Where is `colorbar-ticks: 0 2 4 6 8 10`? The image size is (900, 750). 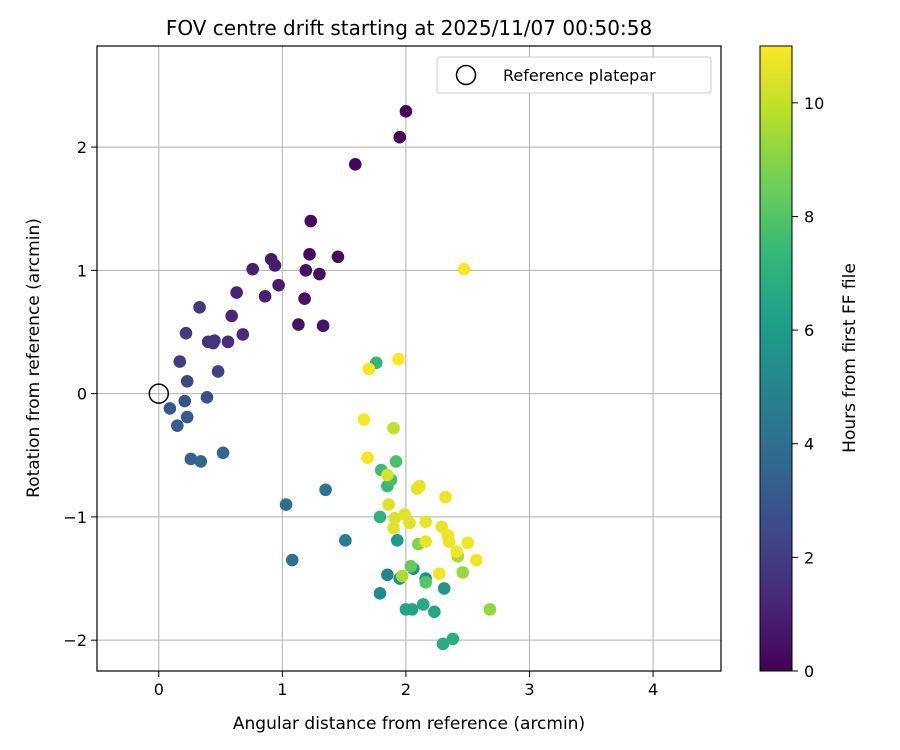 colorbar-ticks: 0 2 4 6 8 10 is located at coordinates (808, 387).